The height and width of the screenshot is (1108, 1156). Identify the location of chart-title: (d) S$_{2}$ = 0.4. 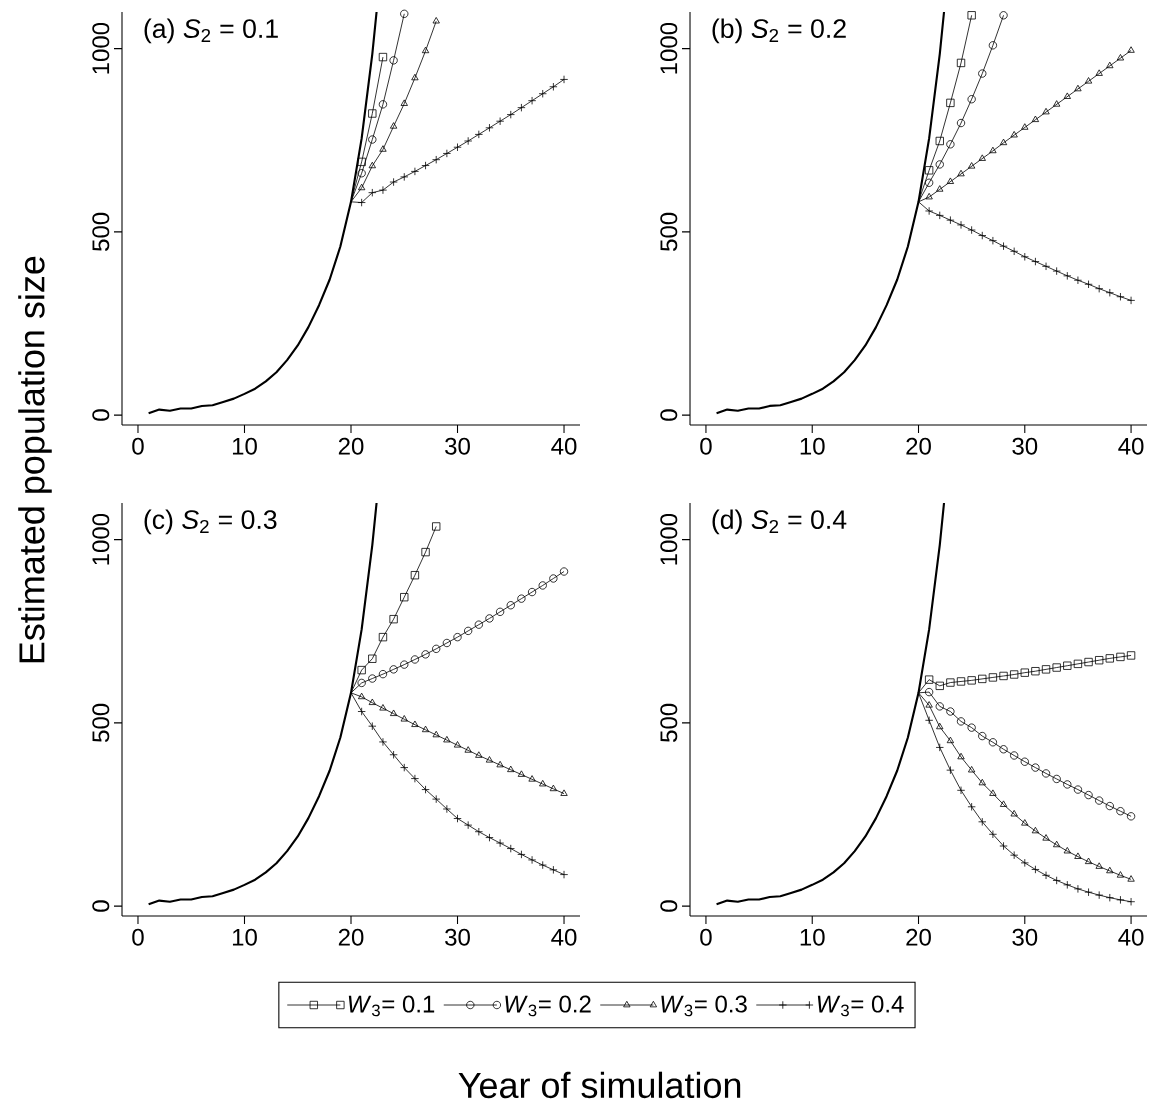
(779, 522).